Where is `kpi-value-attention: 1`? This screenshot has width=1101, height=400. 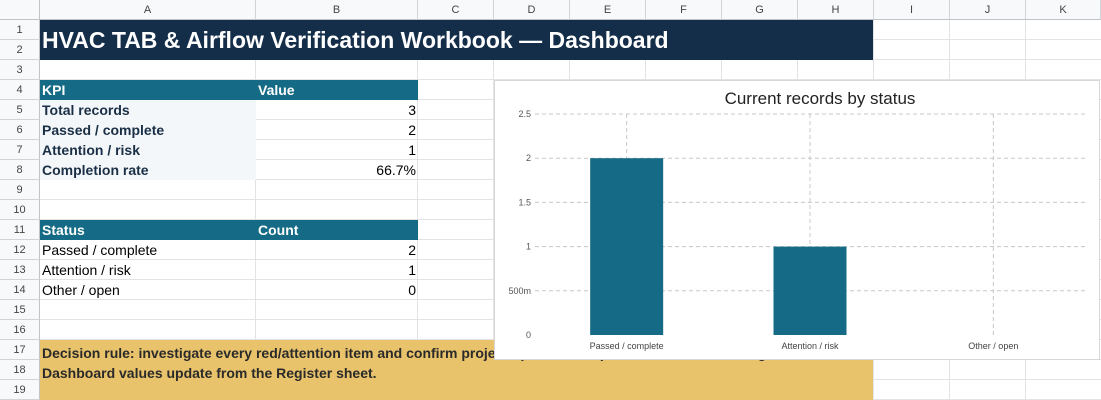
kpi-value-attention: 1 is located at coordinates (412, 150).